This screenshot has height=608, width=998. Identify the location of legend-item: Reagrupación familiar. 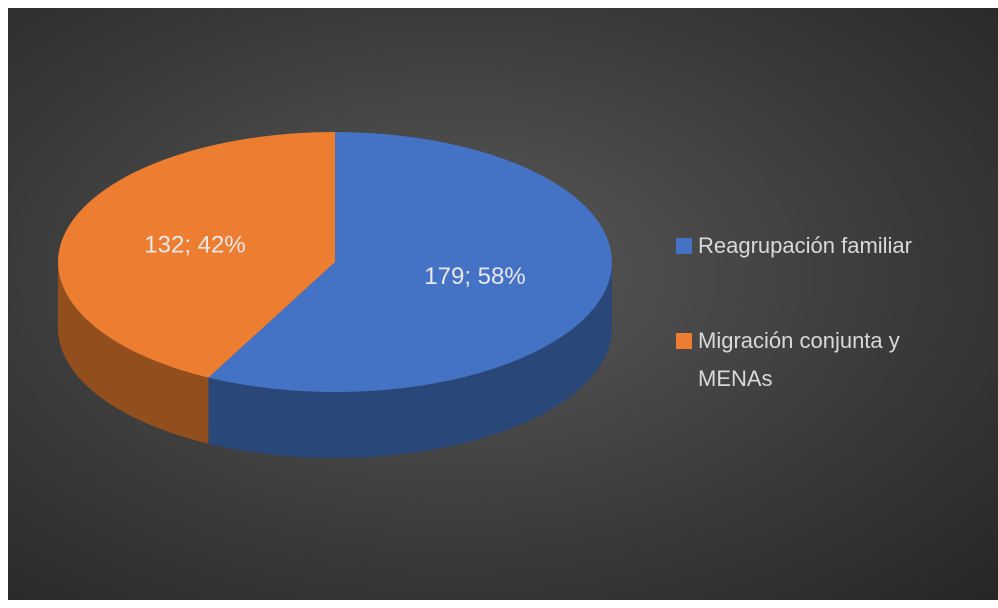
(818, 246).